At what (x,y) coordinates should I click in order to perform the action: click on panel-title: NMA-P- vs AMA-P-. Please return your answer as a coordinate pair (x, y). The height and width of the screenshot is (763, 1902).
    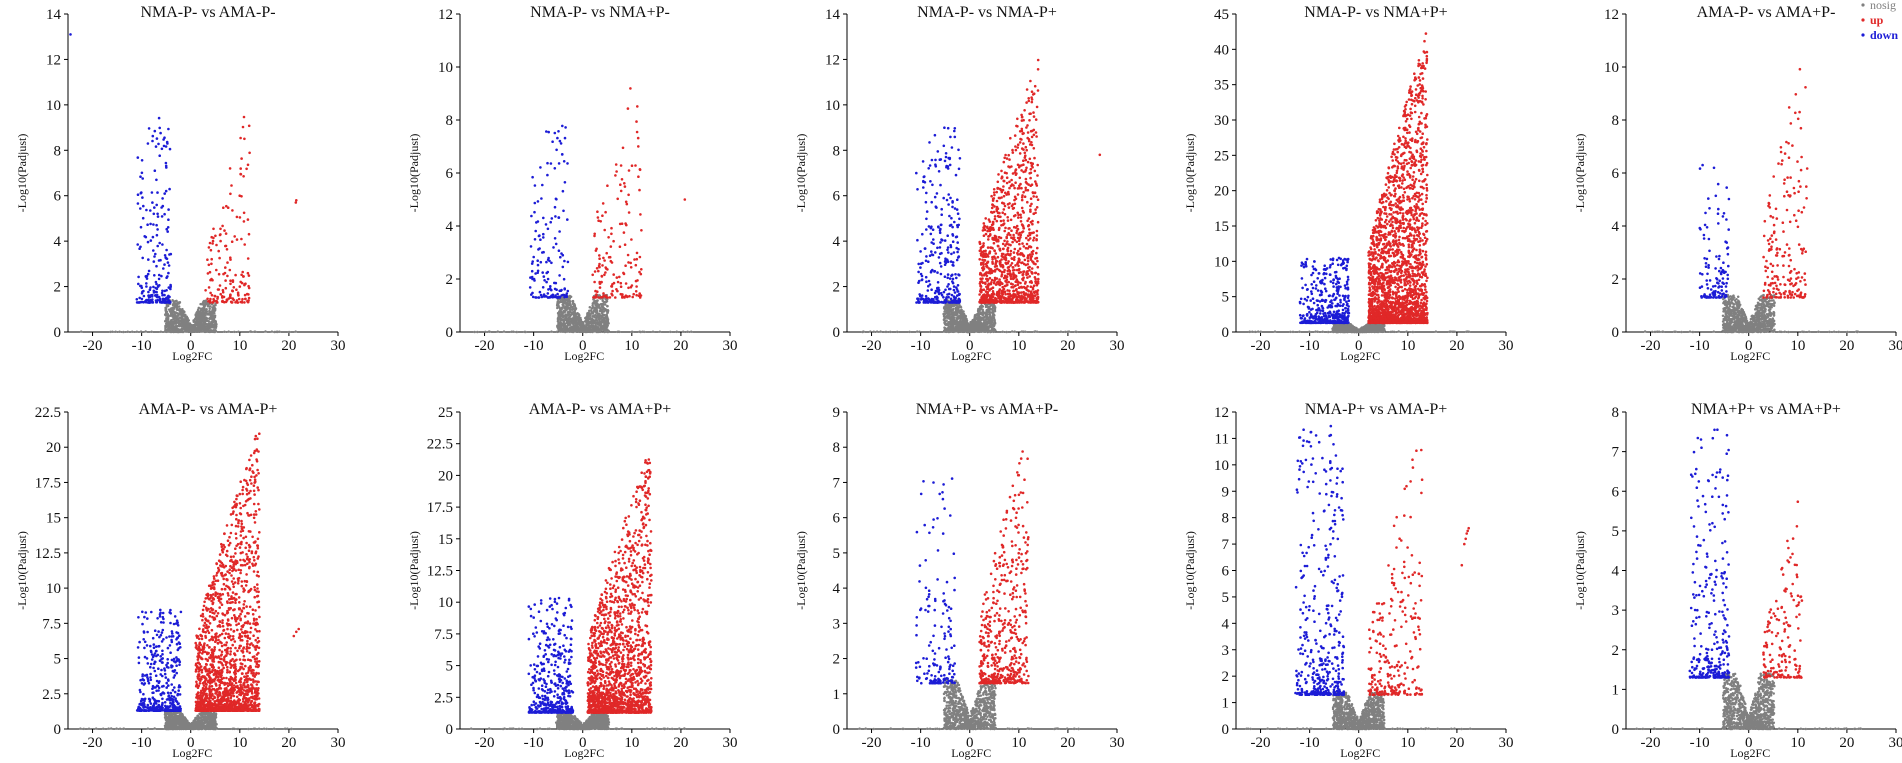
    Looking at the image, I should click on (207, 12).